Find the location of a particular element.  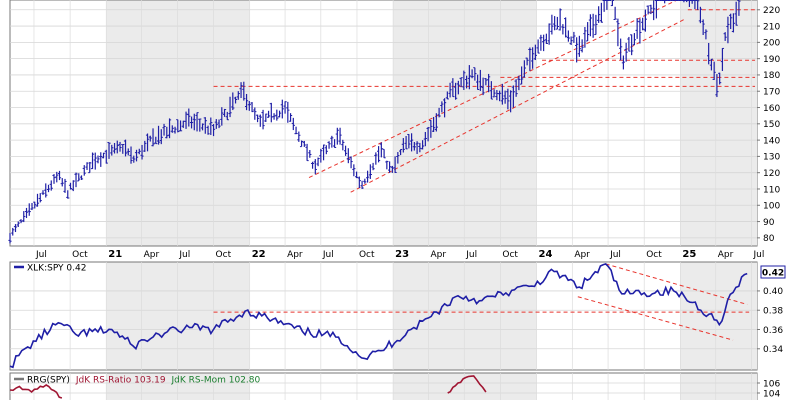

y-tick-label: 220 is located at coordinates (771, 11).